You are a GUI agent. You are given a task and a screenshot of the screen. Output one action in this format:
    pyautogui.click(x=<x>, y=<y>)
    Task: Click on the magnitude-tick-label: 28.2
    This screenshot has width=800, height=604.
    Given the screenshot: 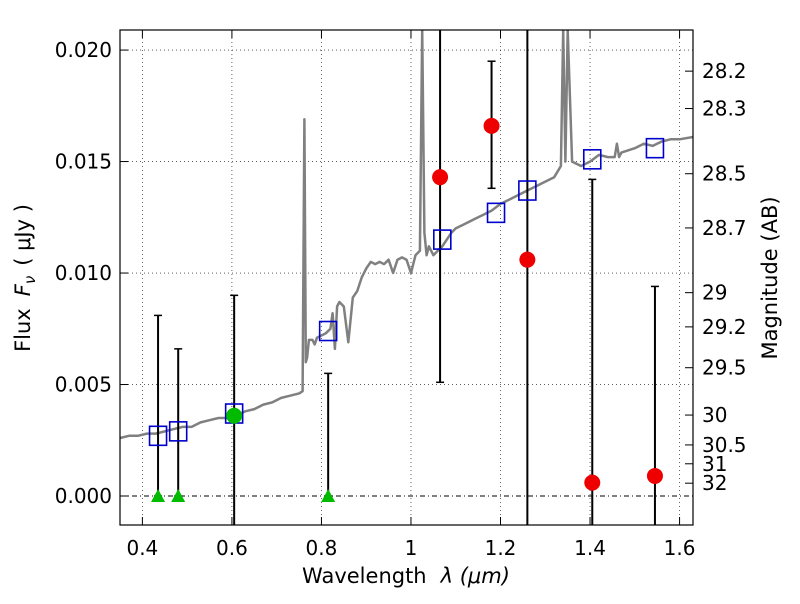 What is the action you would take?
    pyautogui.click(x=724, y=71)
    